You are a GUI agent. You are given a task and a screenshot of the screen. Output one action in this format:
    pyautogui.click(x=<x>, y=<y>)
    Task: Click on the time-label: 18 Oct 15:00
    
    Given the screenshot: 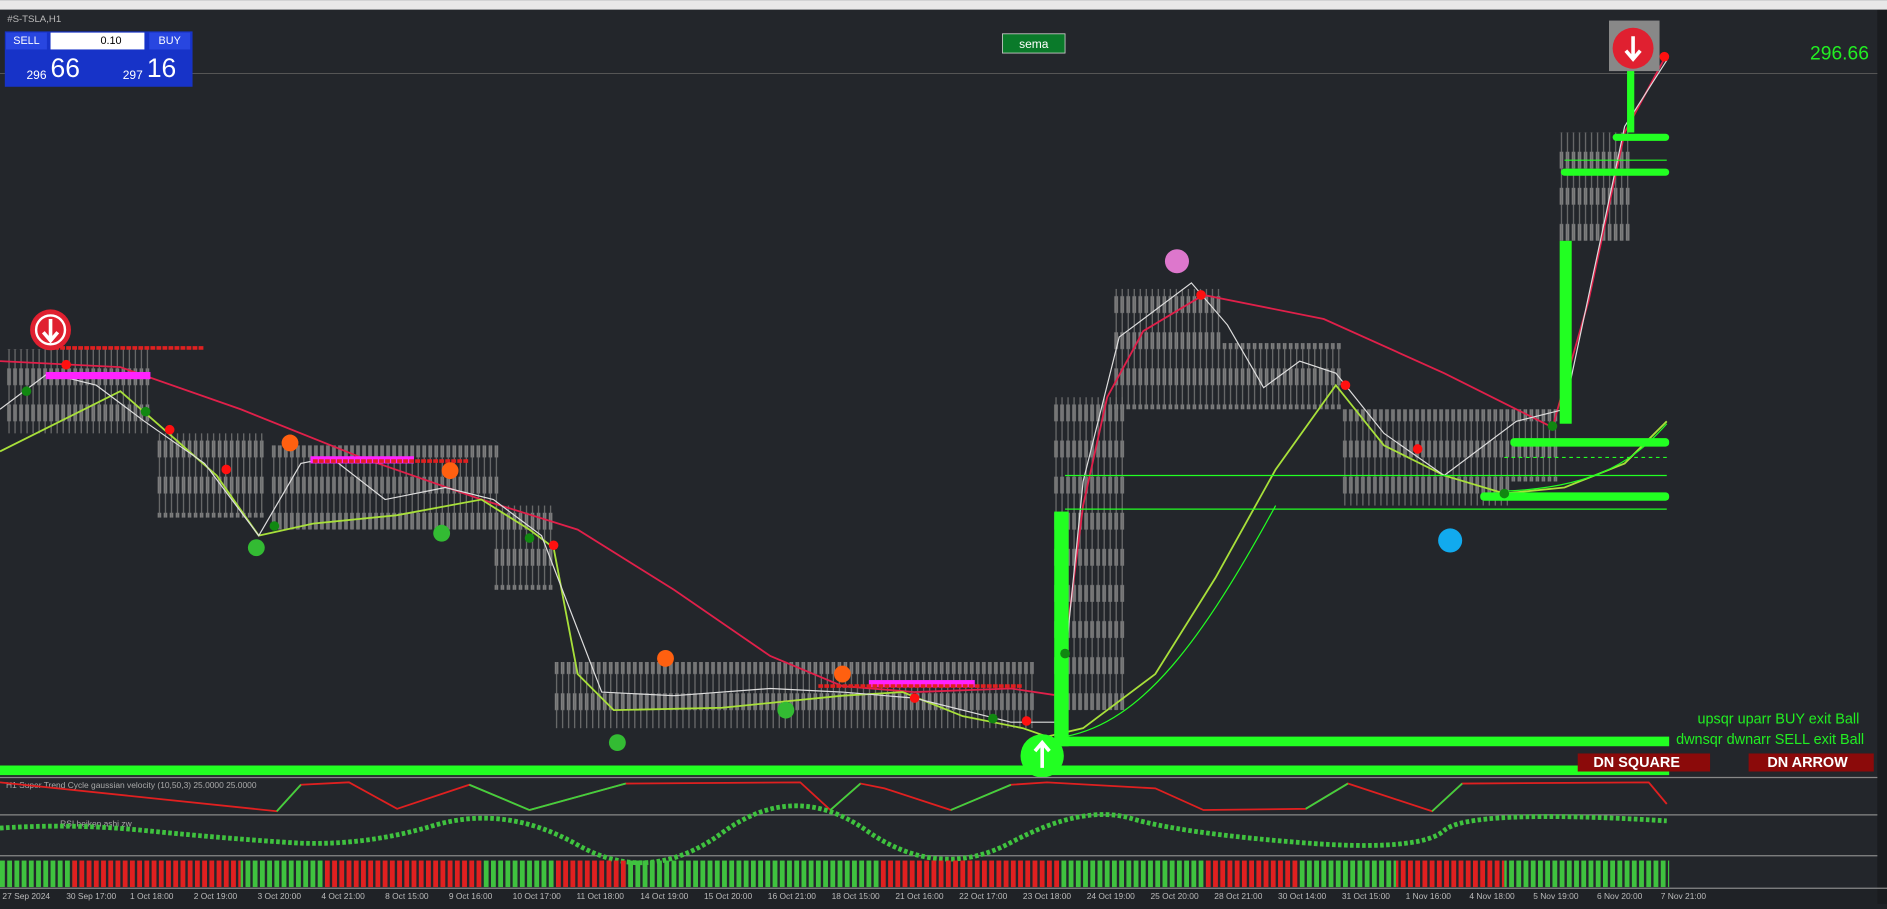 What is the action you would take?
    pyautogui.click(x=856, y=896)
    